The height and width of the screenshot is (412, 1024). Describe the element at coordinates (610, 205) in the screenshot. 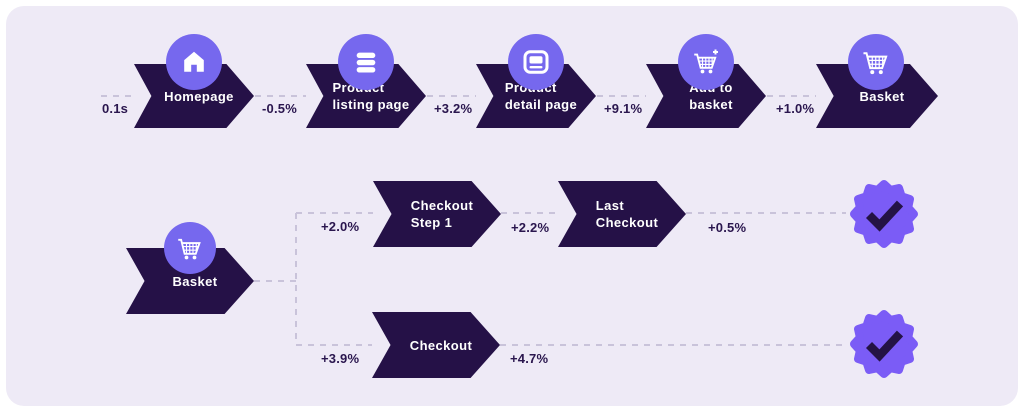

I see `step-label-line: Last` at that location.